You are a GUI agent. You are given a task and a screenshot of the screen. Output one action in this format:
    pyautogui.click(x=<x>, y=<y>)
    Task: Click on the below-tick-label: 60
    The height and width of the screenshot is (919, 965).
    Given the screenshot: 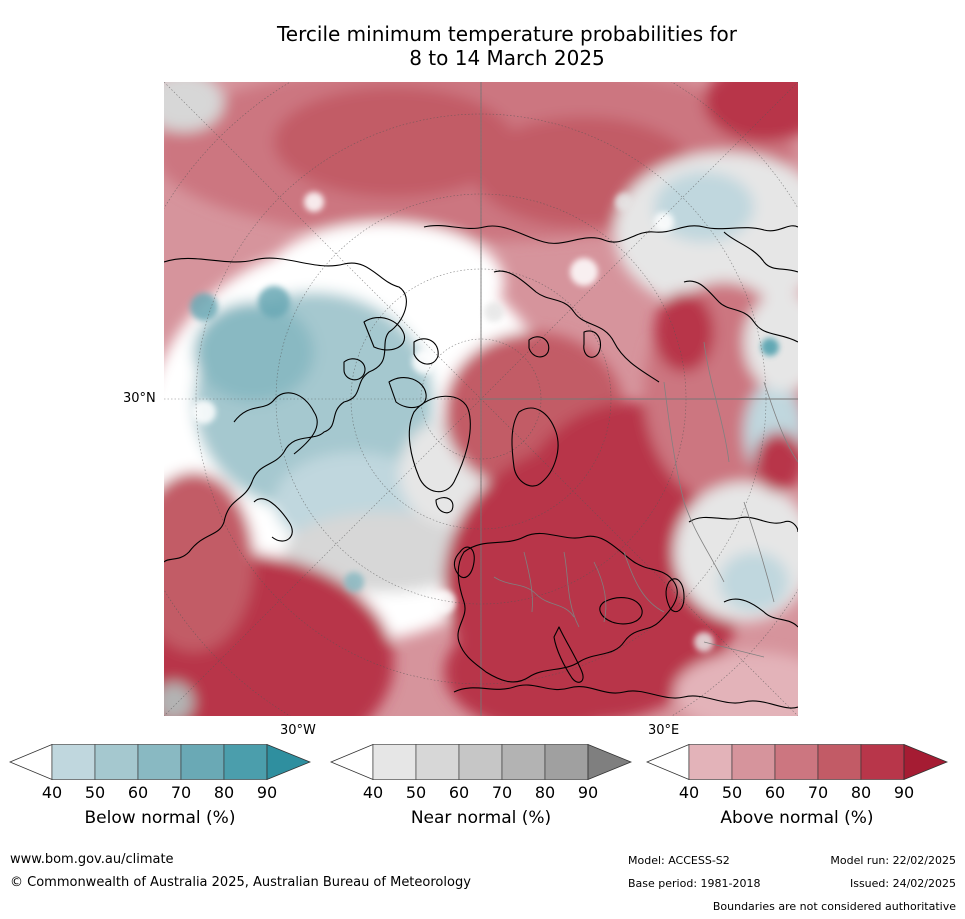 What is the action you would take?
    pyautogui.click(x=138, y=792)
    